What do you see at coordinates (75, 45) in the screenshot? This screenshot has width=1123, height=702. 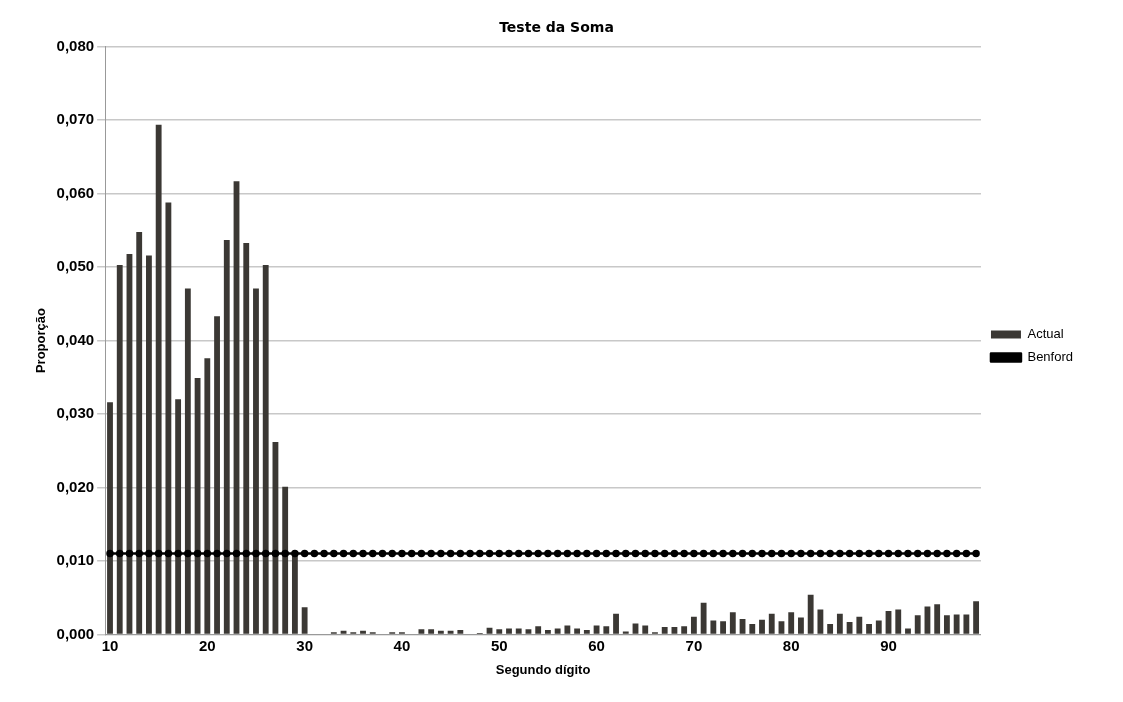 I see `y-tick-label: 0,080` at bounding box center [75, 45].